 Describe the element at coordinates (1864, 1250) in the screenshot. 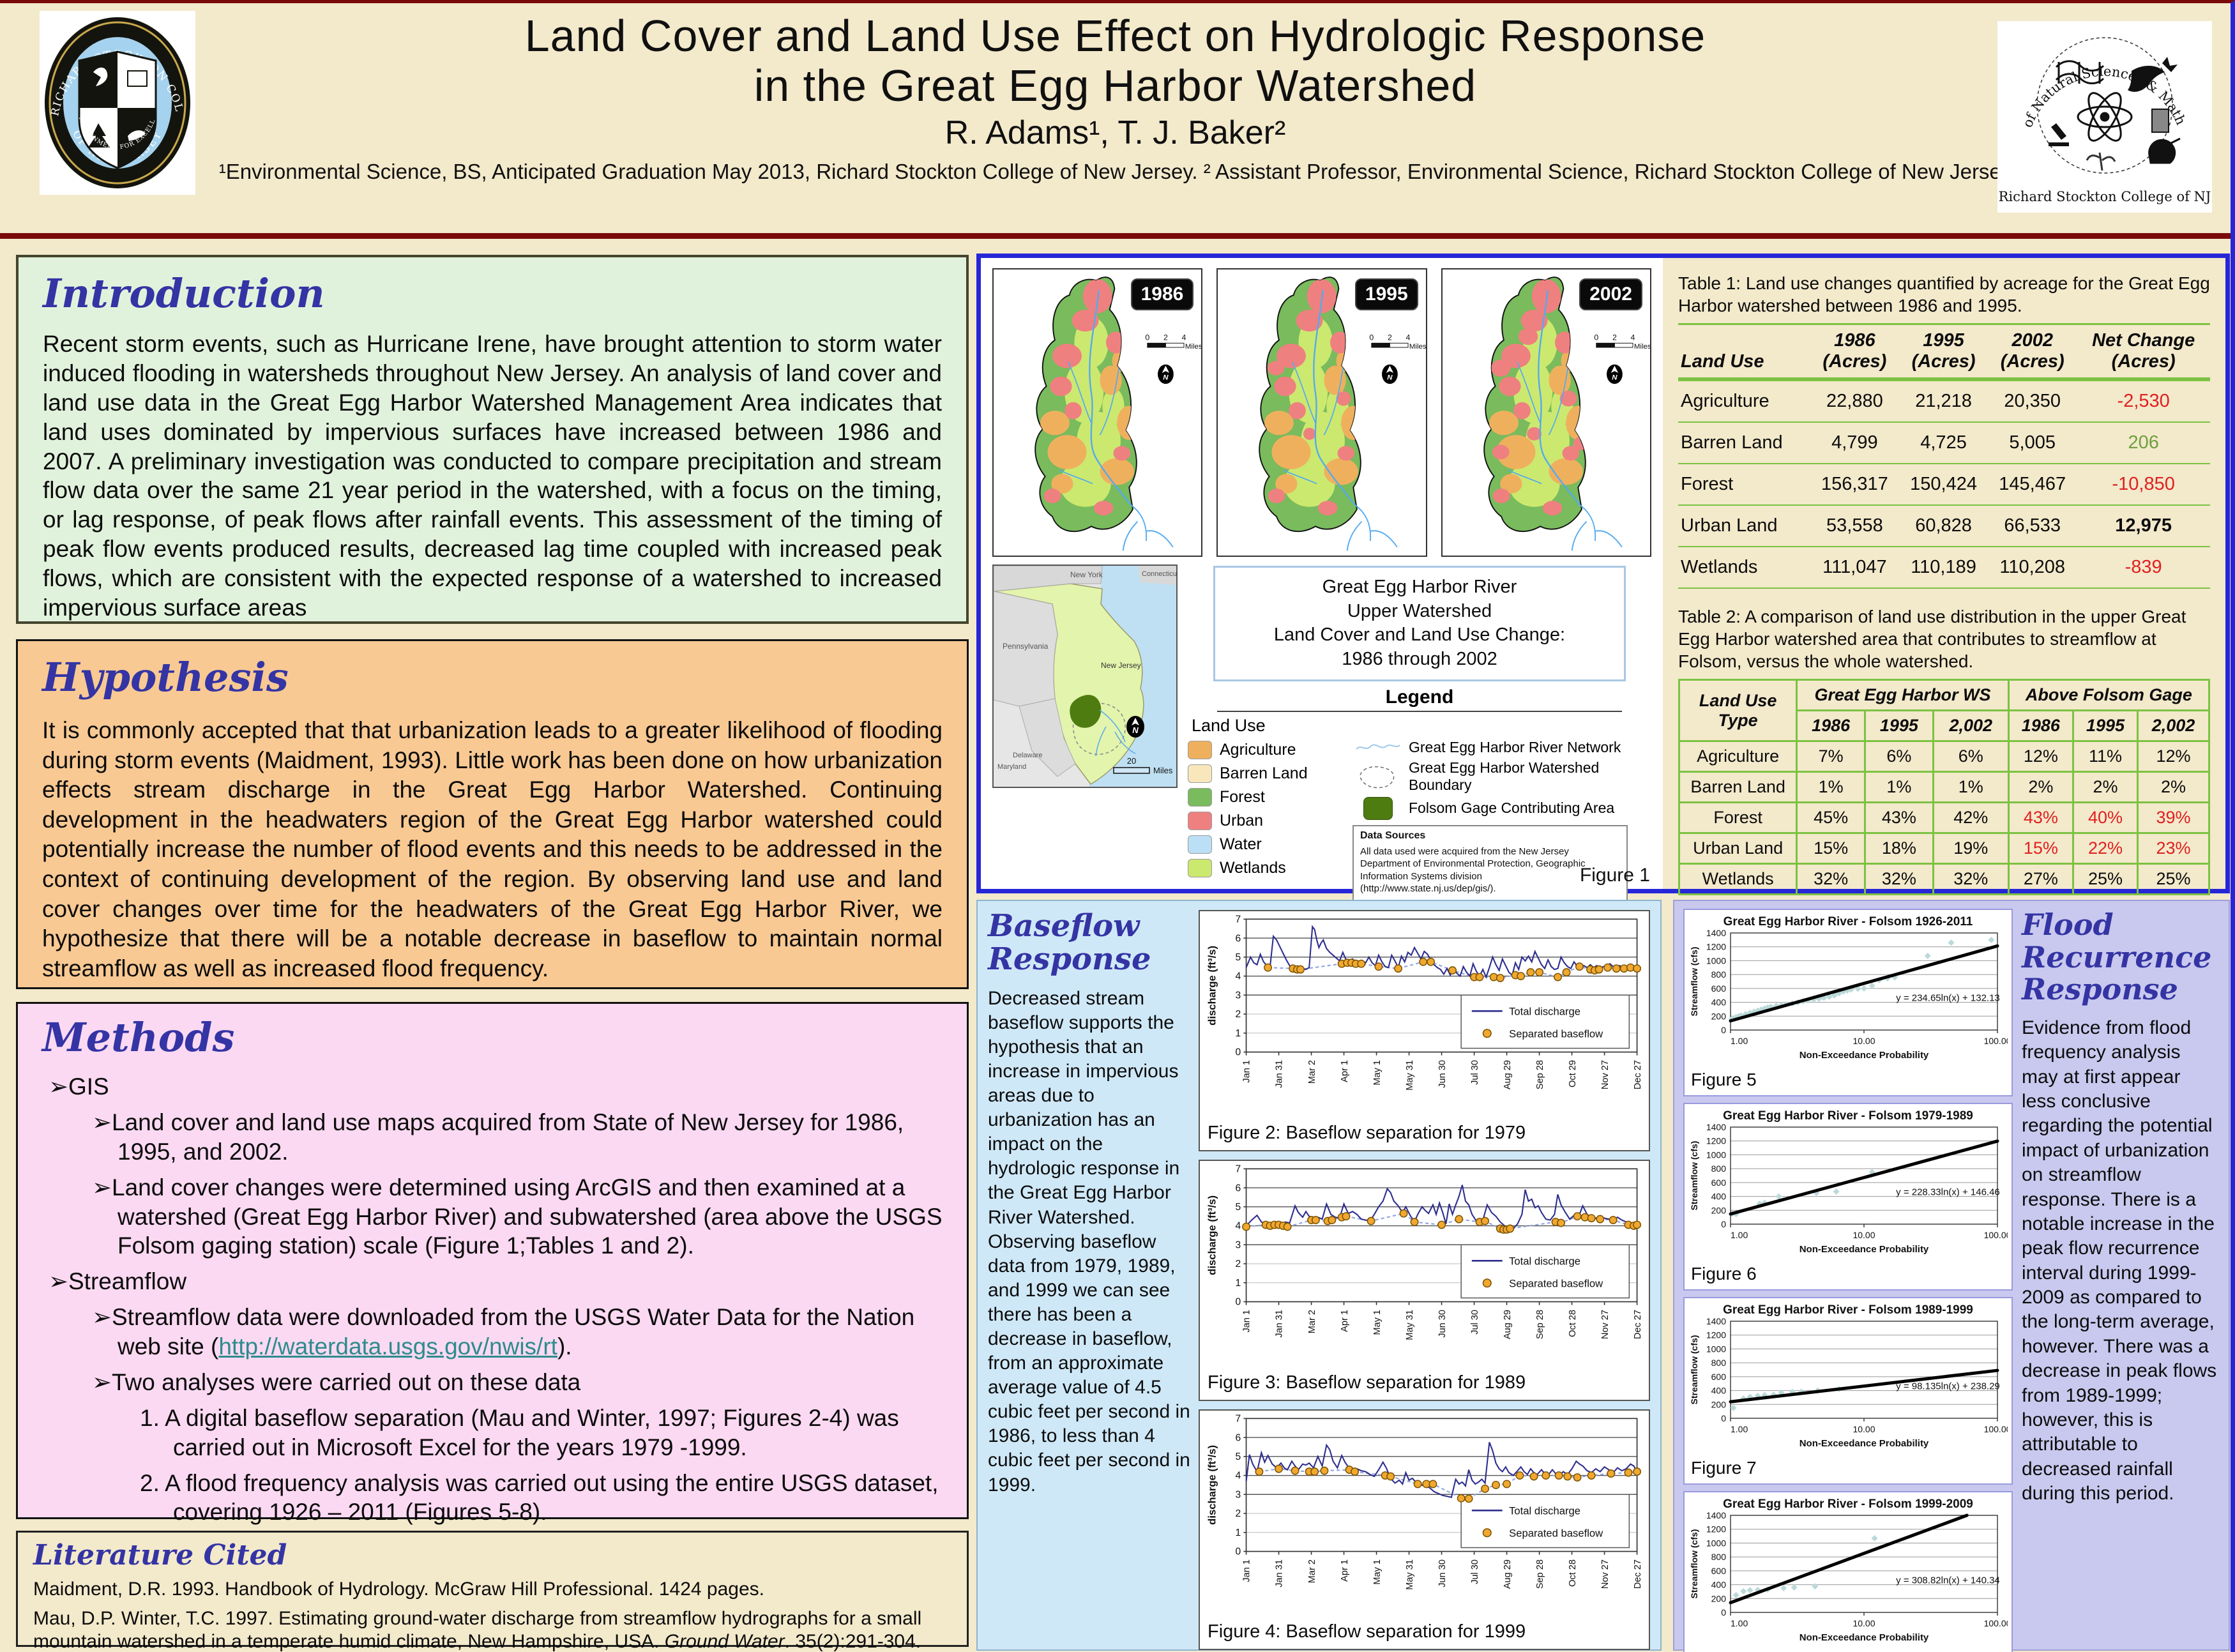

I see `svg-text: Non-Exceedance Probability` at that location.